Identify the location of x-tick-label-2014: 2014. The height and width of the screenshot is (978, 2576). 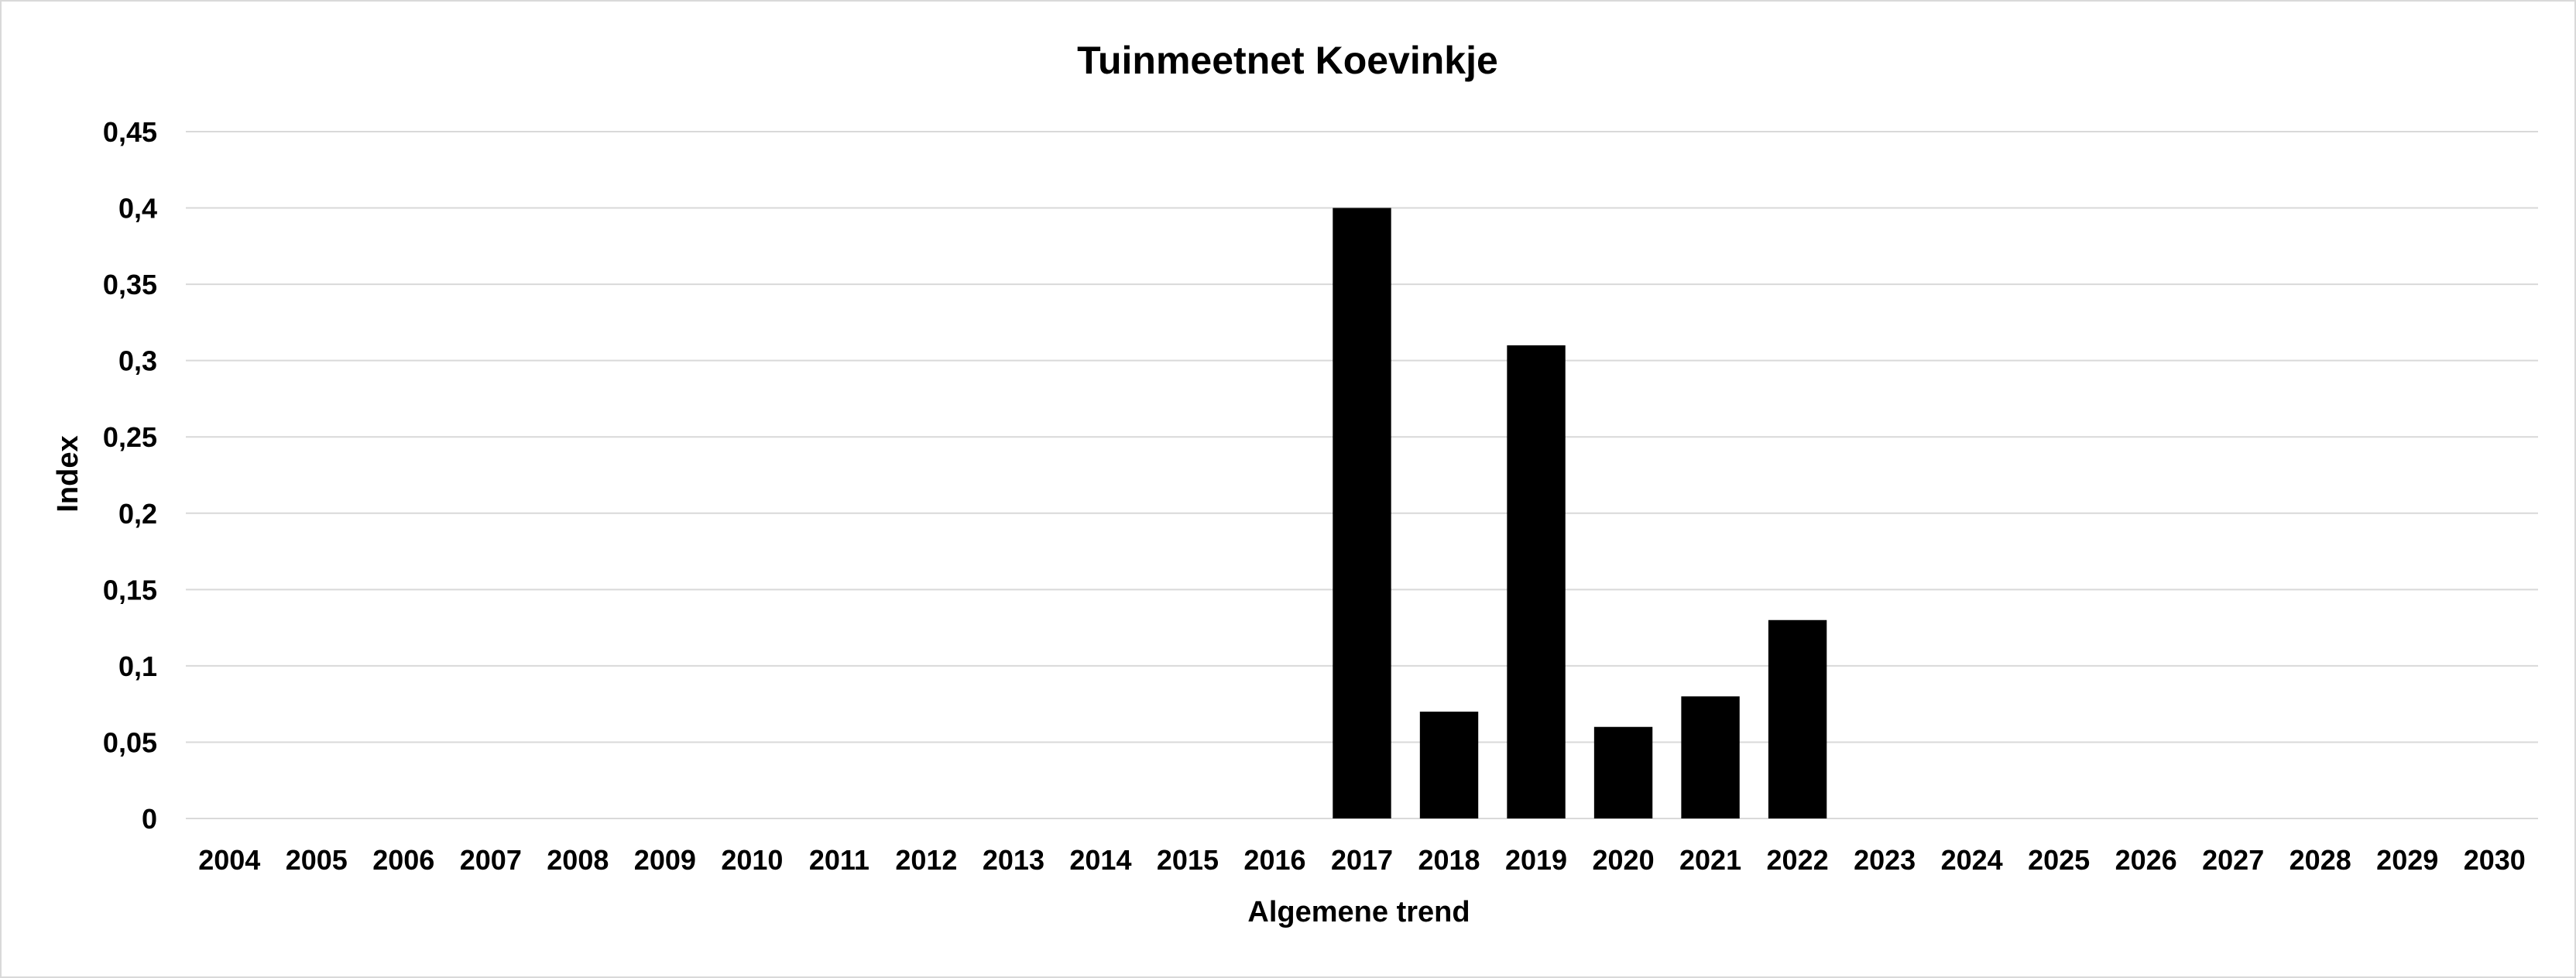
(1100, 860).